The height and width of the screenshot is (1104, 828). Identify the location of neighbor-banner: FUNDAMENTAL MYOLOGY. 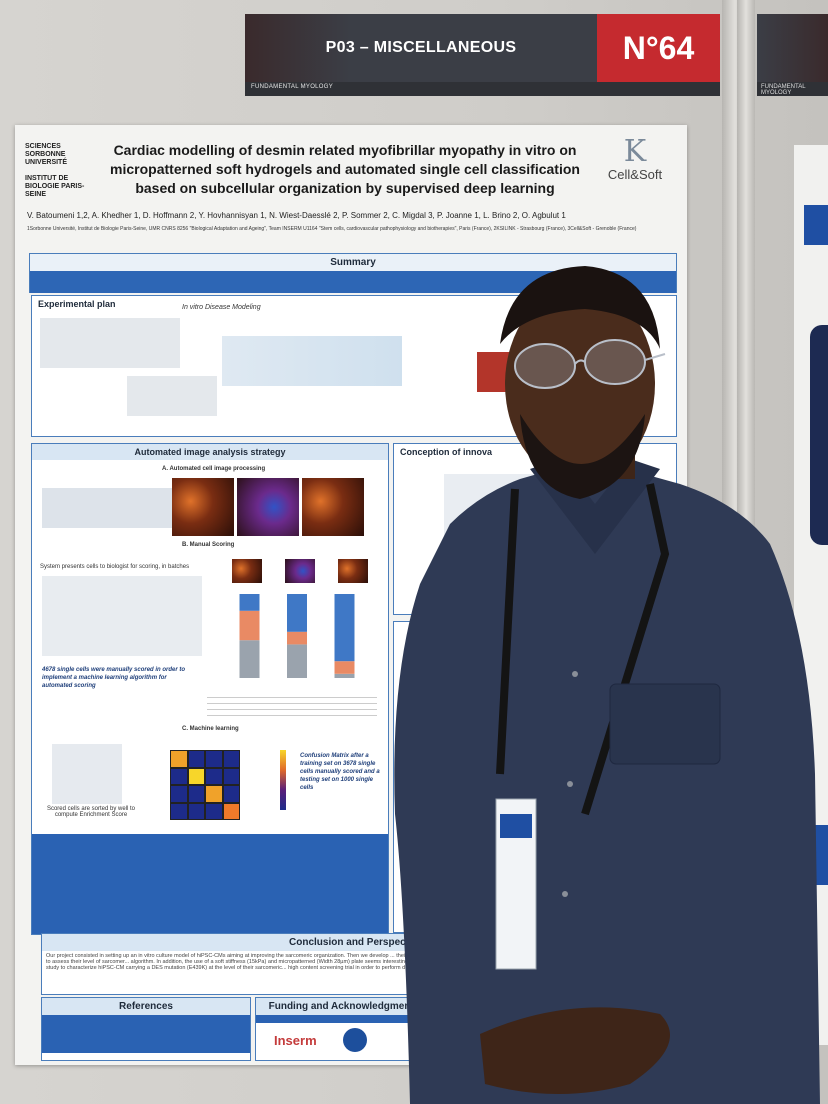
(792, 55).